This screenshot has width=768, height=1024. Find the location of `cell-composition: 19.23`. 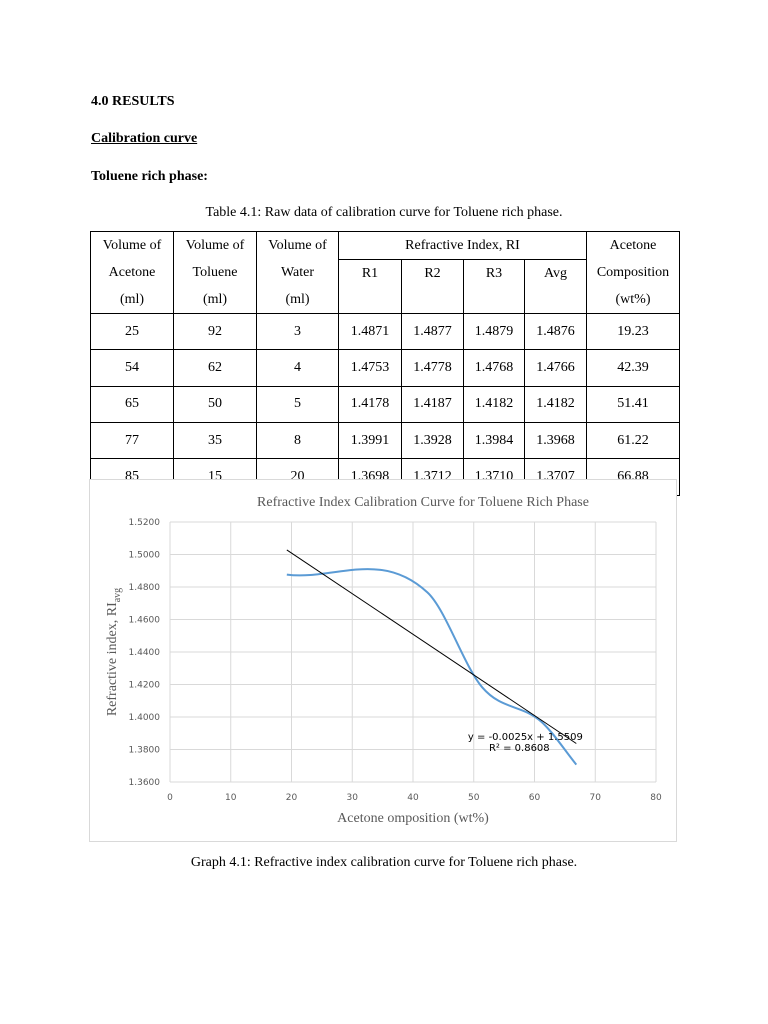

cell-composition: 19.23 is located at coordinates (633, 331).